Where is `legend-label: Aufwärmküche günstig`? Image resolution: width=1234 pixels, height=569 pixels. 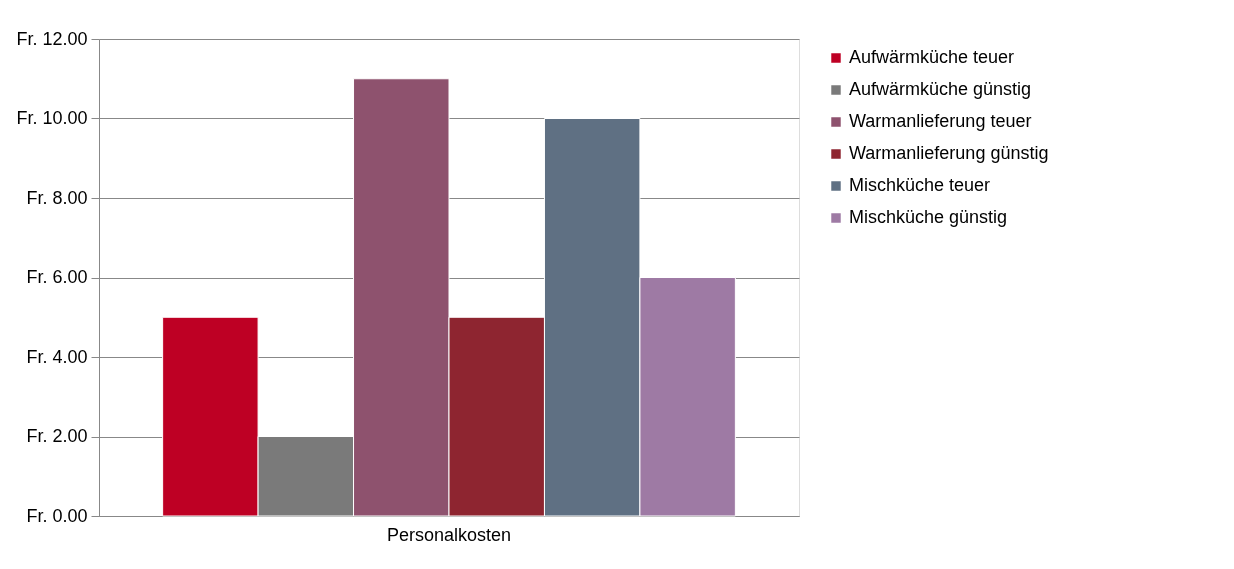 legend-label: Aufwärmküche günstig is located at coordinates (940, 89).